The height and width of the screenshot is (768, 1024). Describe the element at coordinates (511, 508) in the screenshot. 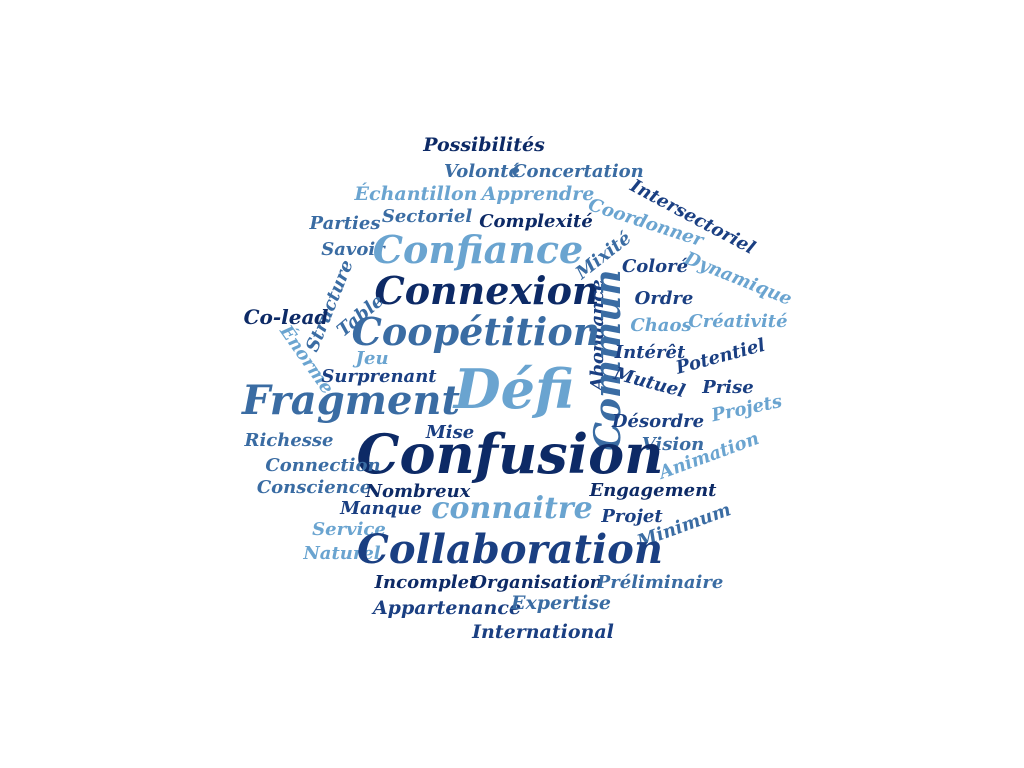

I see `word-connaitre: connaitre` at that location.